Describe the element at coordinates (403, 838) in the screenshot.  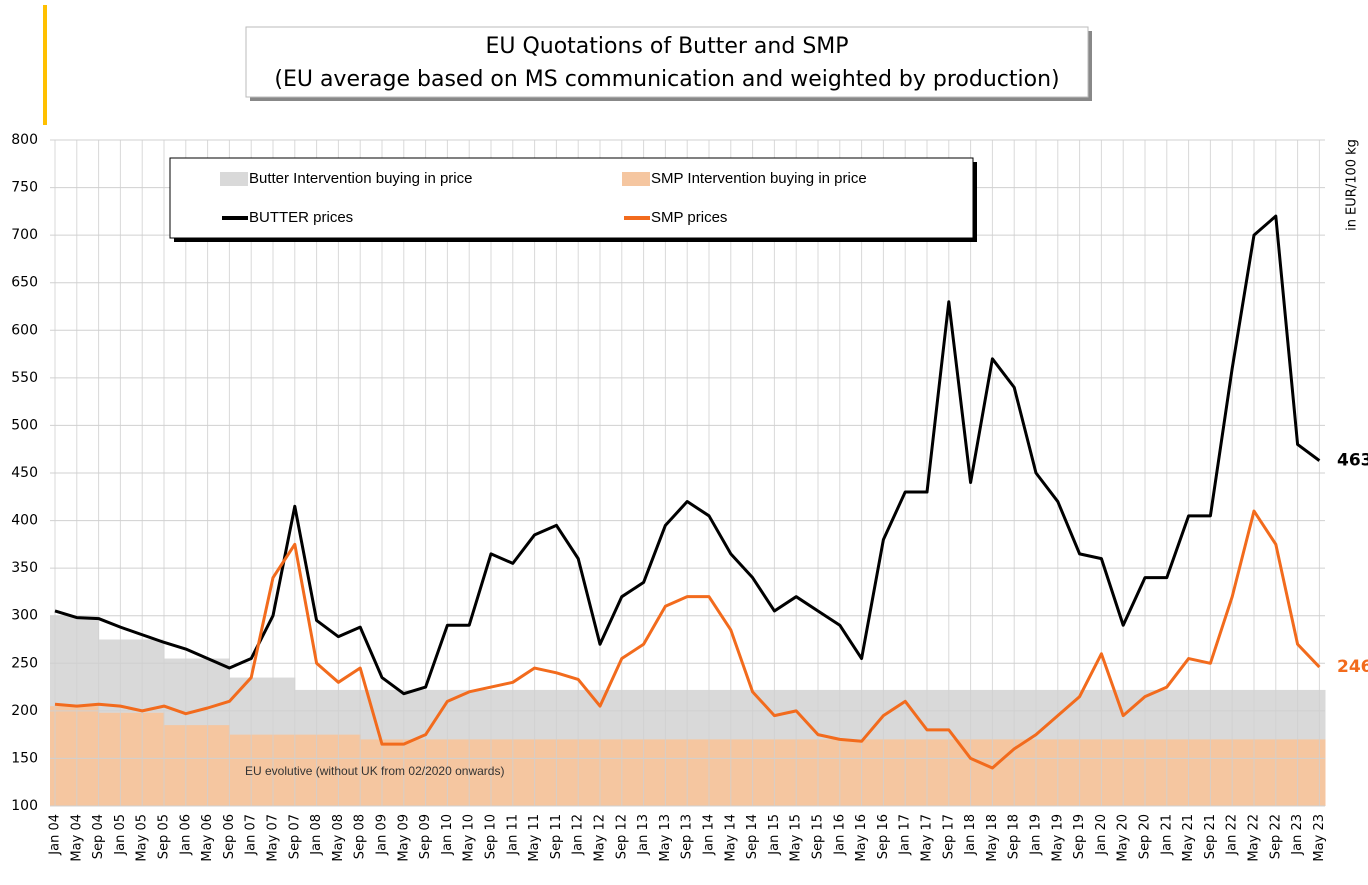
I see `x-tick-label: May 09` at that location.